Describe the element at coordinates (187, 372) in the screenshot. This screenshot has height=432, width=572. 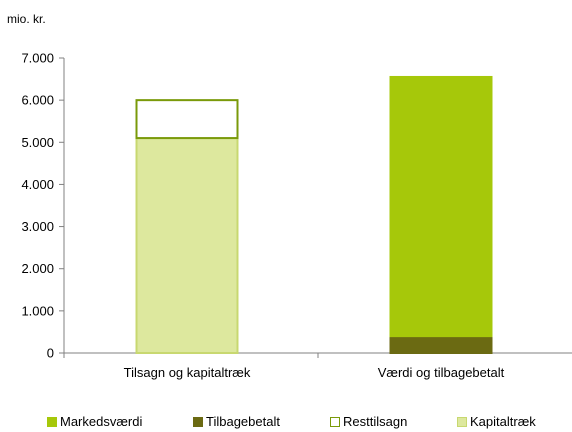
I see `x-category-label: Tilsagn og kapitaltræk` at that location.